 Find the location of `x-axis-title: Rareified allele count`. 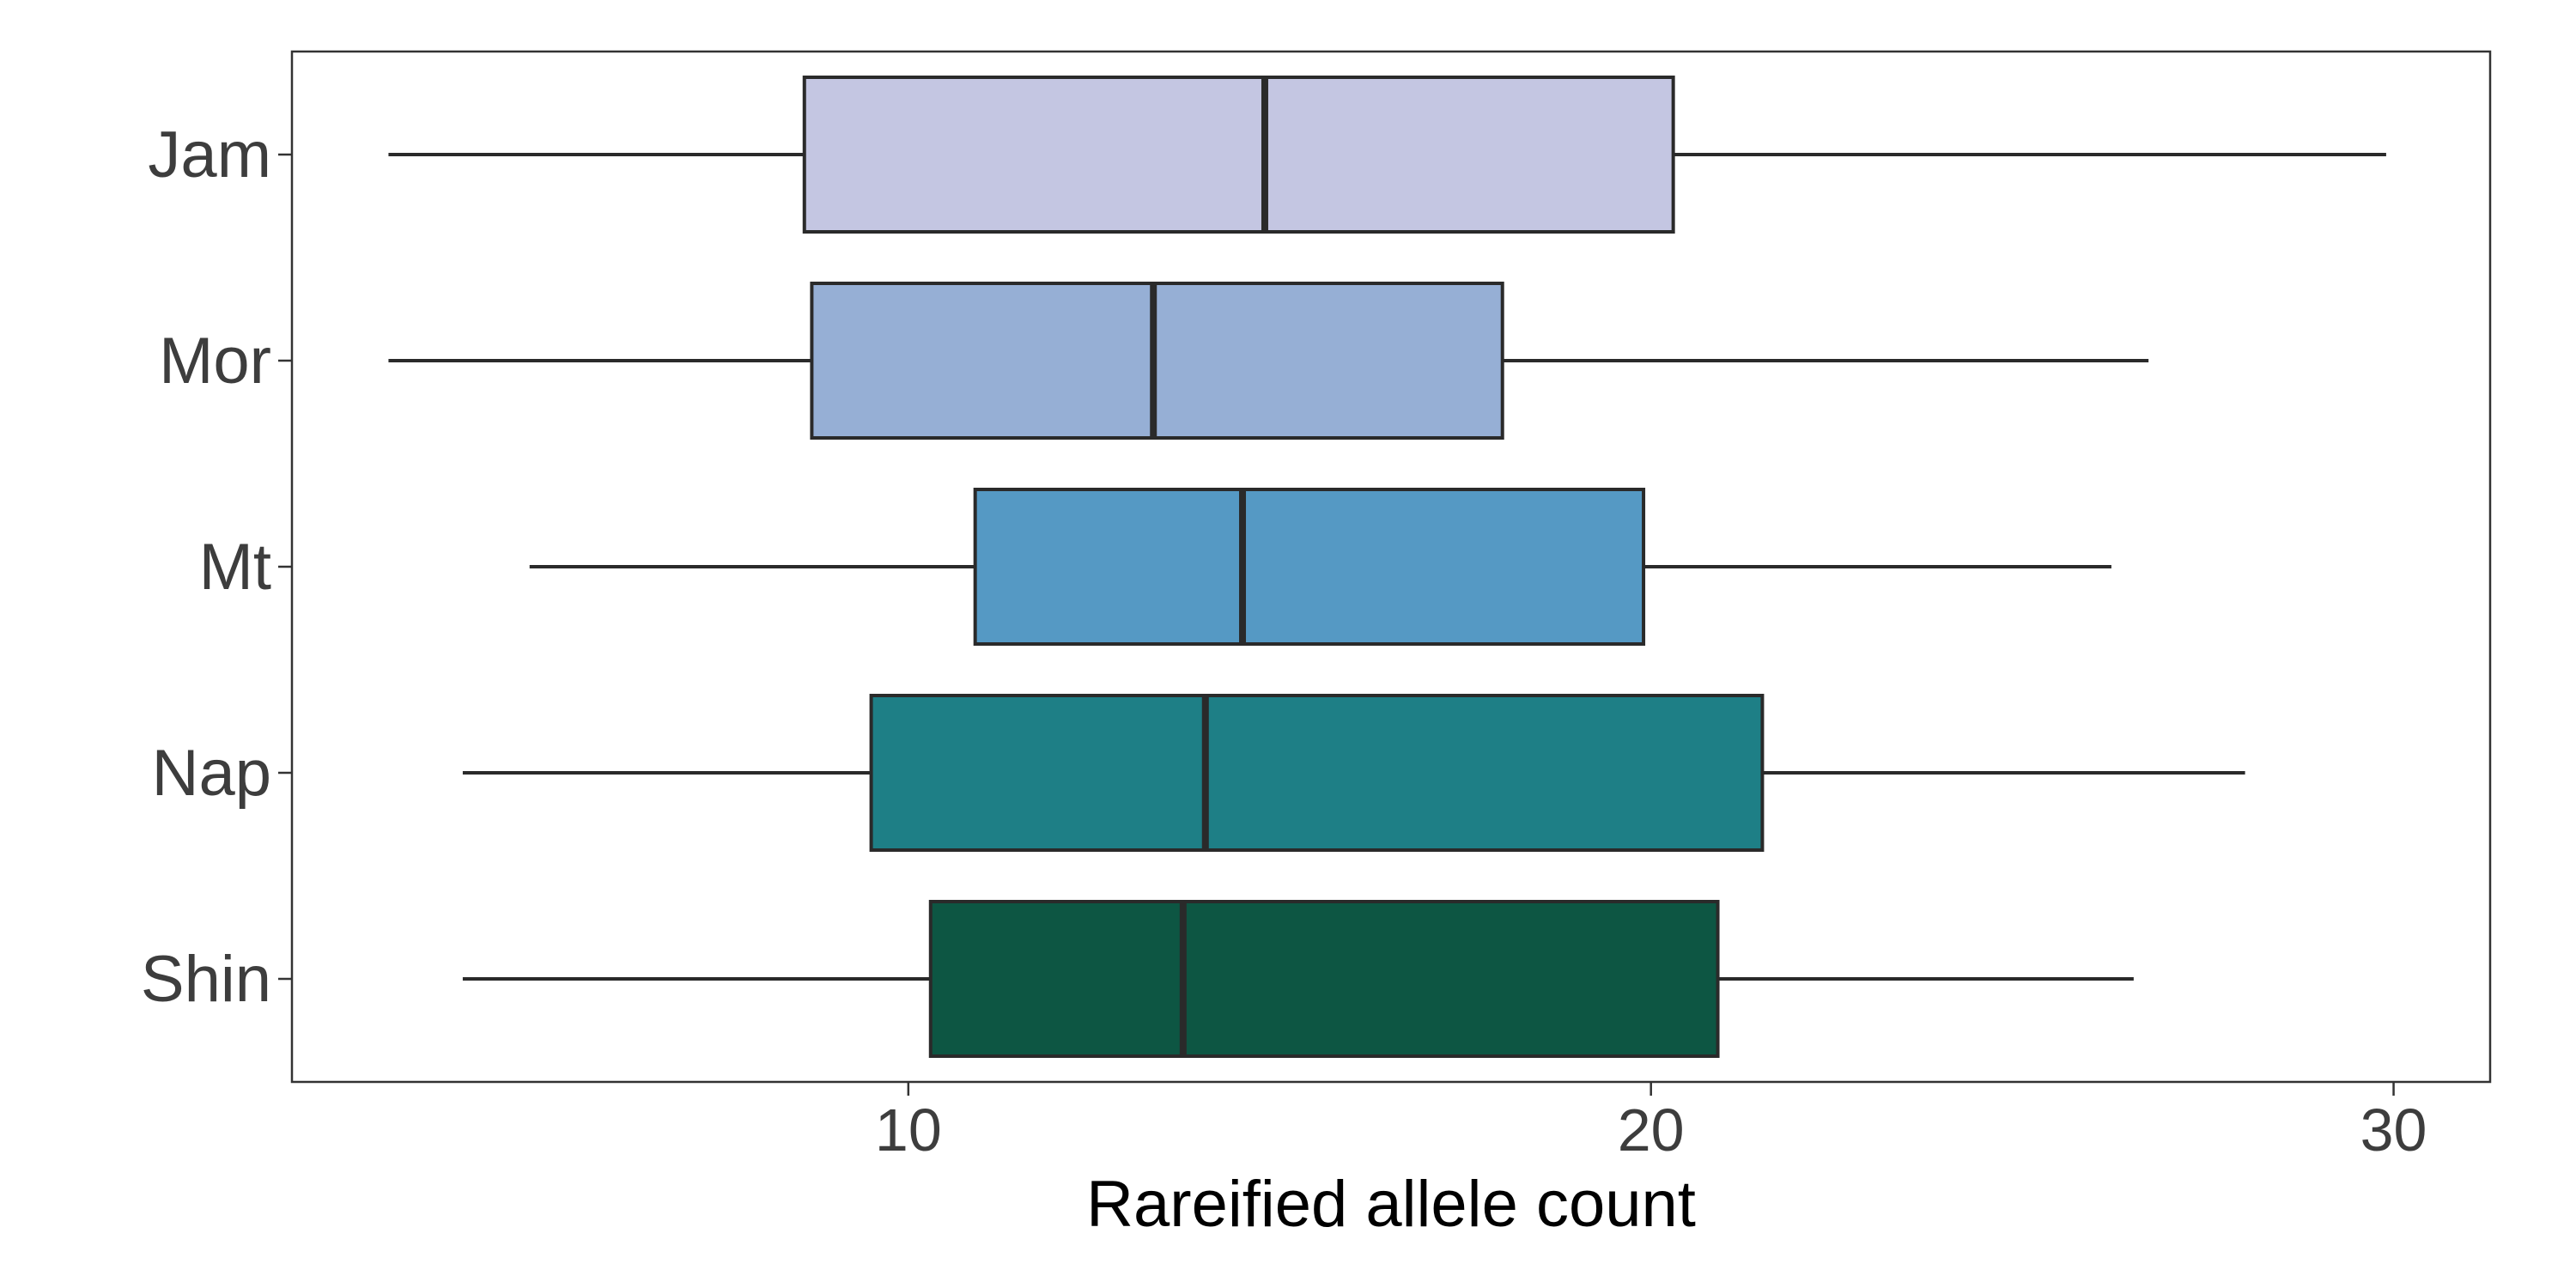

x-axis-title: Rareified allele count is located at coordinates (1391, 1204).